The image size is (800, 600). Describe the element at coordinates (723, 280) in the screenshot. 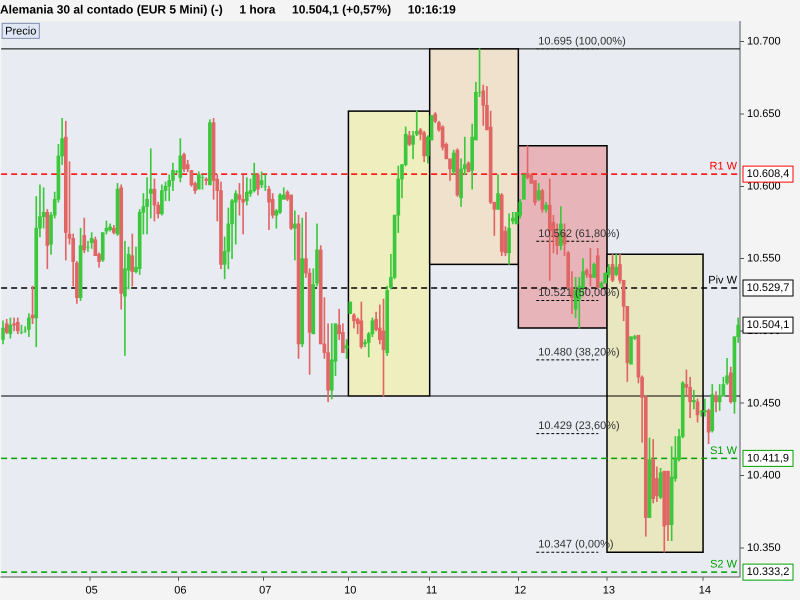

I see `ref-line-label: Piv W` at that location.